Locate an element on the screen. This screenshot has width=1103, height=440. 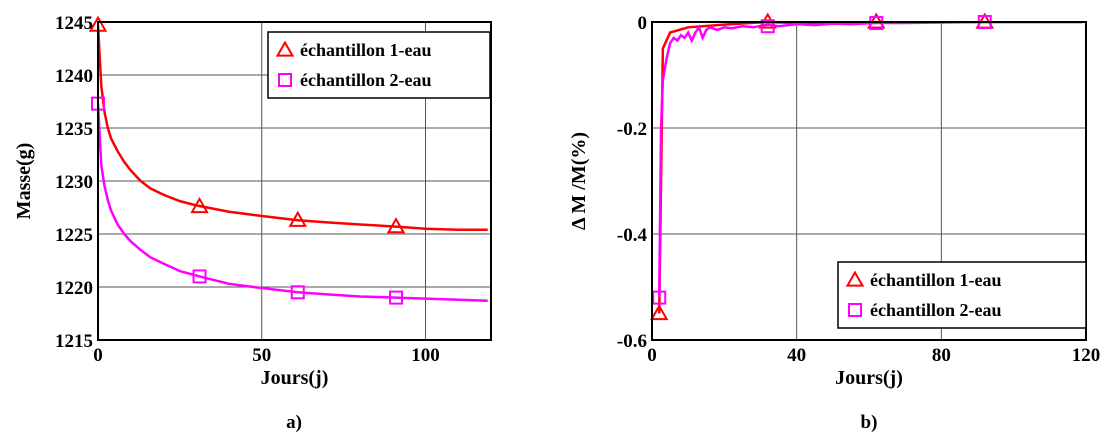
panel-caption: b) is located at coordinates (869, 422).